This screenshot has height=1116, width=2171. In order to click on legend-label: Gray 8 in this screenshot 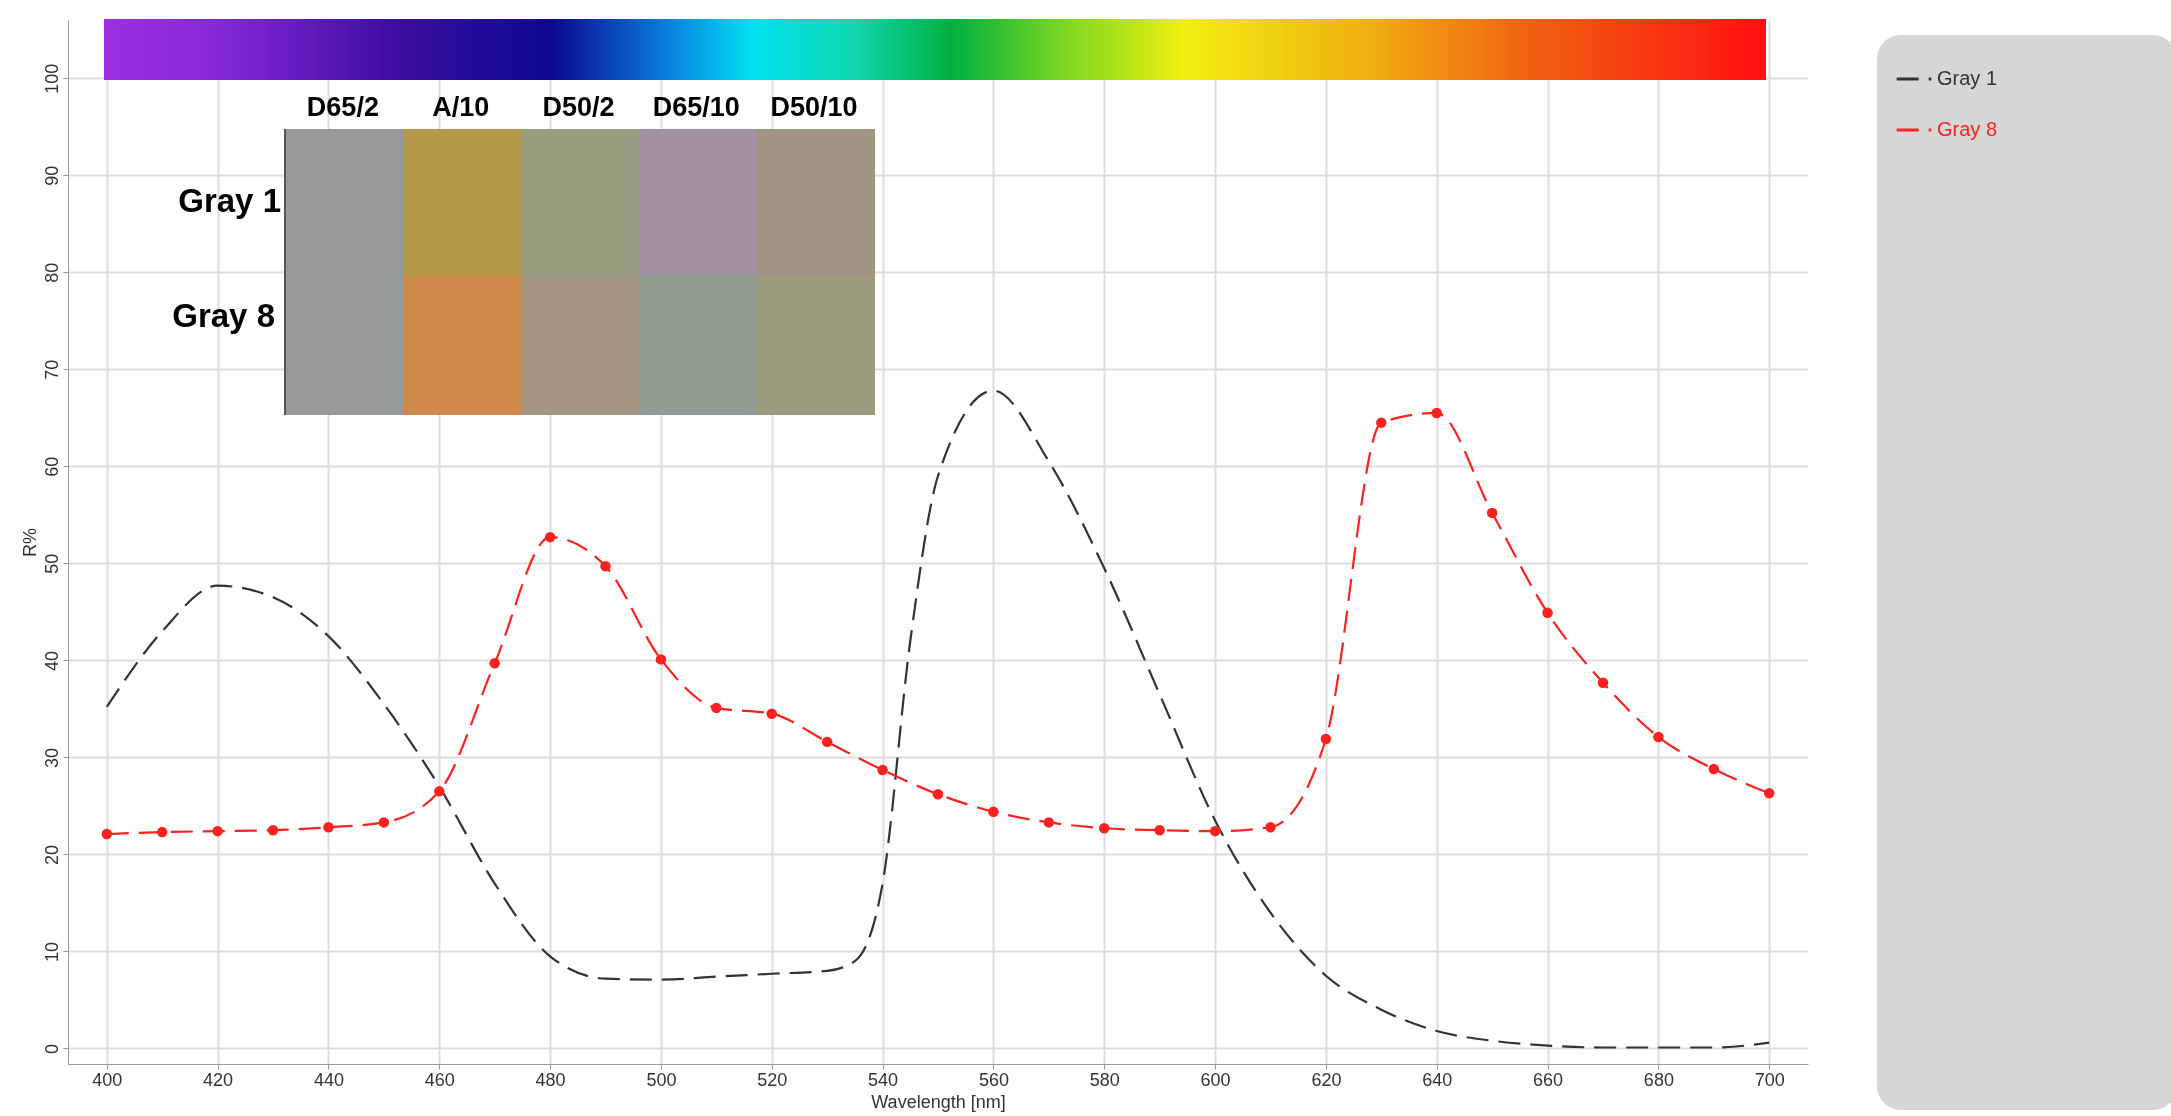, I will do `click(1967, 129)`.